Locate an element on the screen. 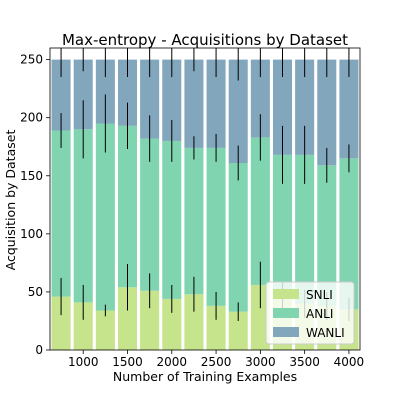  legend-swatch-anli is located at coordinates (286, 313).